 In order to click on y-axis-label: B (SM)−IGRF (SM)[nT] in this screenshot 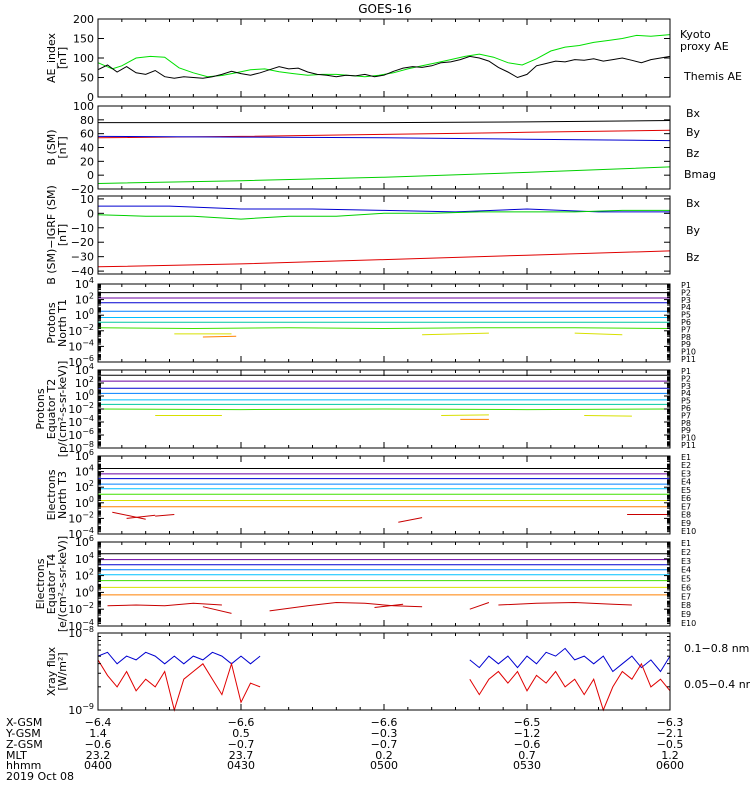, I will do `click(57, 235)`.